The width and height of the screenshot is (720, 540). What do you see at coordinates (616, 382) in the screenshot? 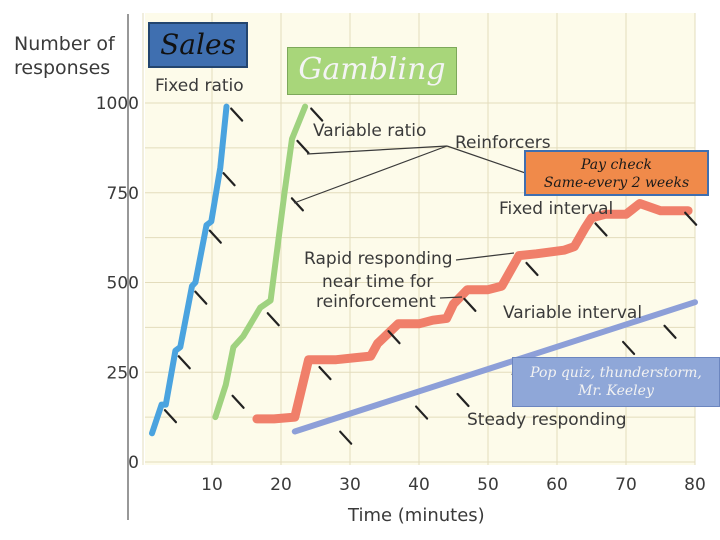
I see `popquiz-callout: Pop quiz, thunderstorm, Mr. Keeley` at bounding box center [616, 382].